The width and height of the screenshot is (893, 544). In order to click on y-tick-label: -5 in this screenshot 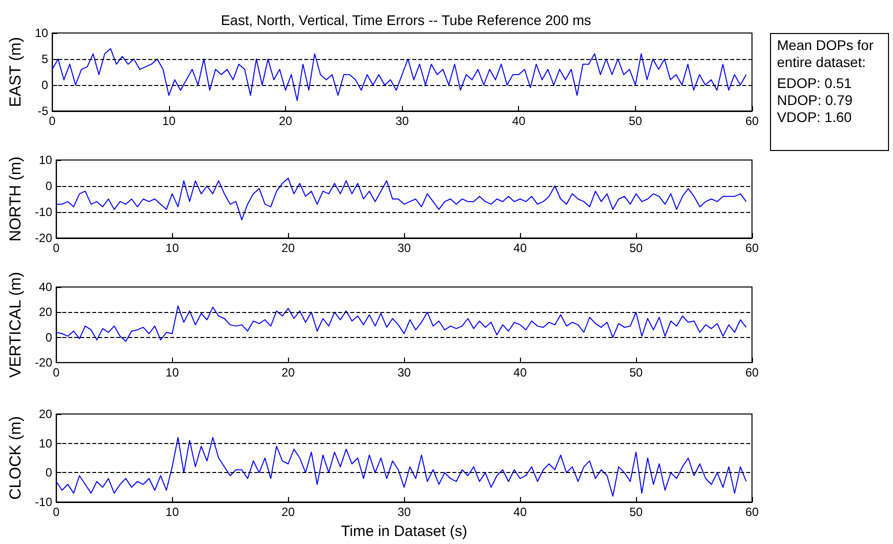, I will do `click(43, 111)`.